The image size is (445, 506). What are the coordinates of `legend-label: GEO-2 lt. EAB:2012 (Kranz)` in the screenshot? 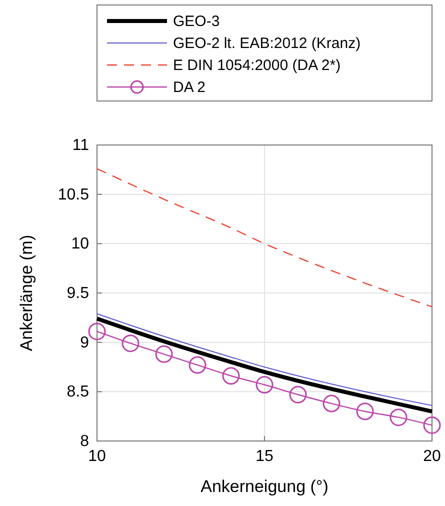 It's located at (267, 43).